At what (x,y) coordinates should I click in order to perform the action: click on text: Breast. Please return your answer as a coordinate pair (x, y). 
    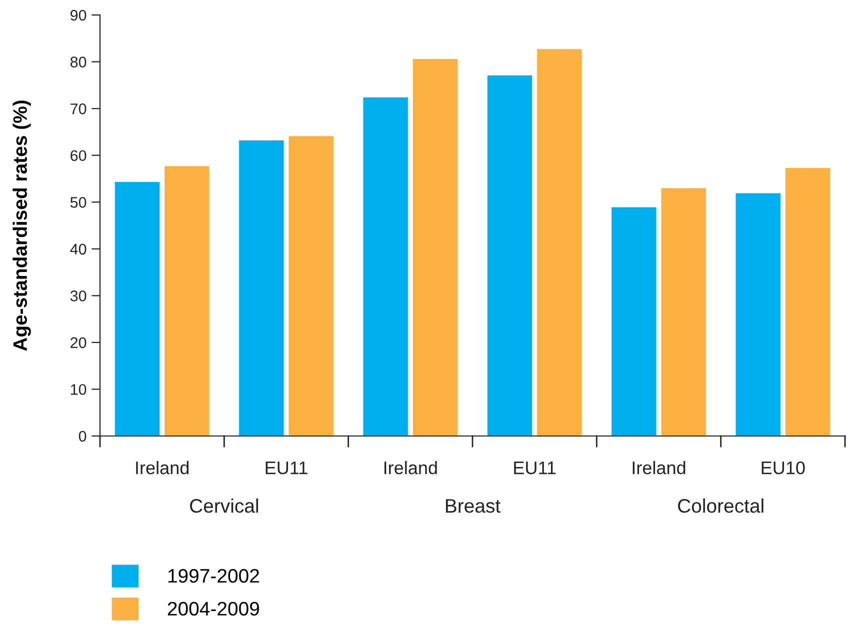
    Looking at the image, I should click on (473, 506).